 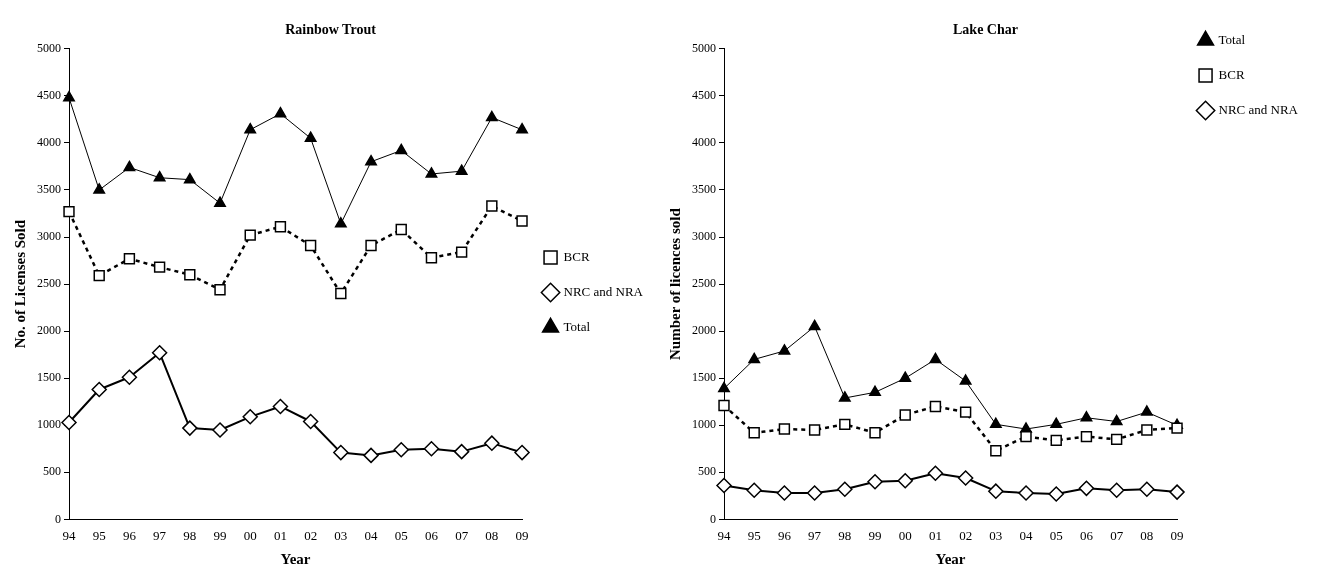 What do you see at coordinates (704, 189) in the screenshot?
I see `y-tick-label: 3500` at bounding box center [704, 189].